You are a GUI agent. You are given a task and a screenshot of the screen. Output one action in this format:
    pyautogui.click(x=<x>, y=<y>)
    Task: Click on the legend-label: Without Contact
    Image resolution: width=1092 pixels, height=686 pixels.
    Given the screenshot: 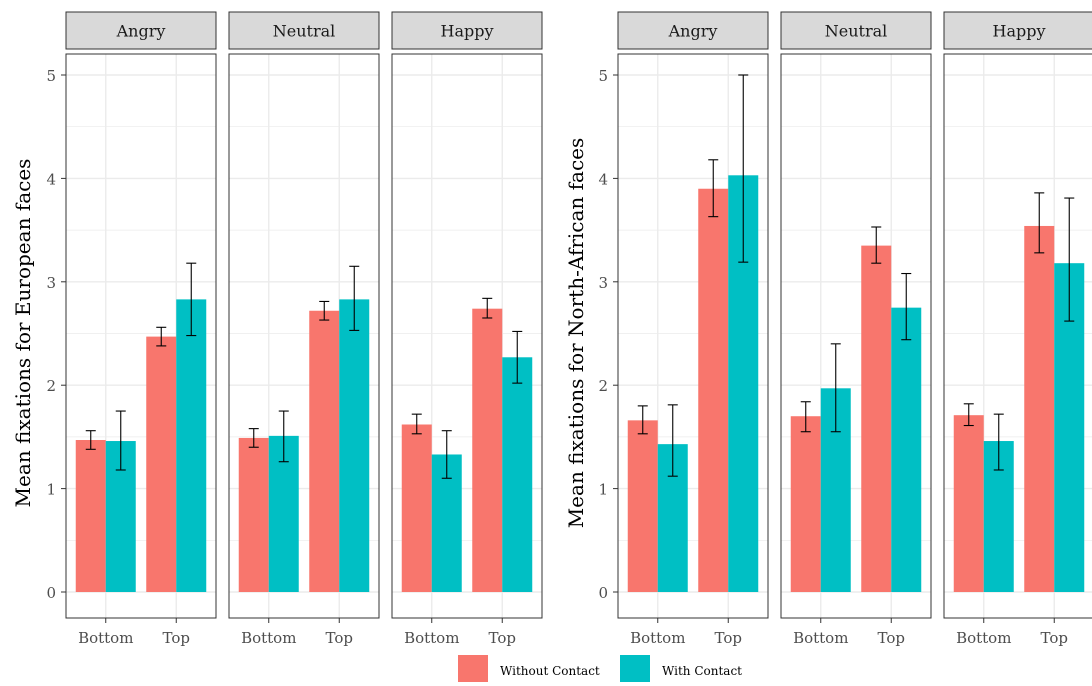 What is the action you would take?
    pyautogui.click(x=550, y=671)
    